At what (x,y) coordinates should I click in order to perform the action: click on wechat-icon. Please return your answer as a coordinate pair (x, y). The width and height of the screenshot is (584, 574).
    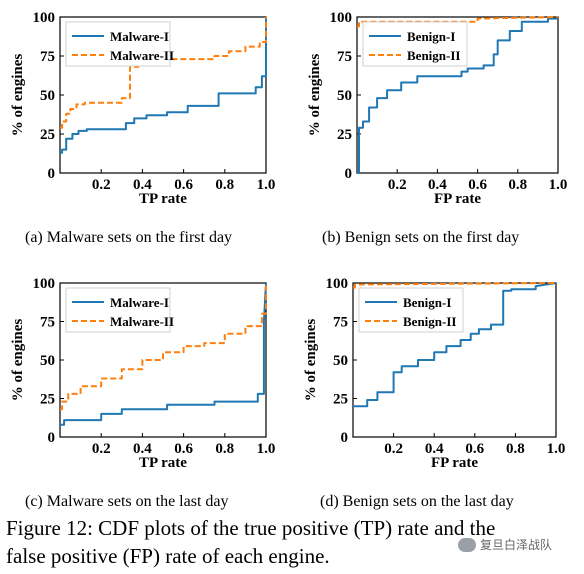
    Looking at the image, I should click on (467, 544).